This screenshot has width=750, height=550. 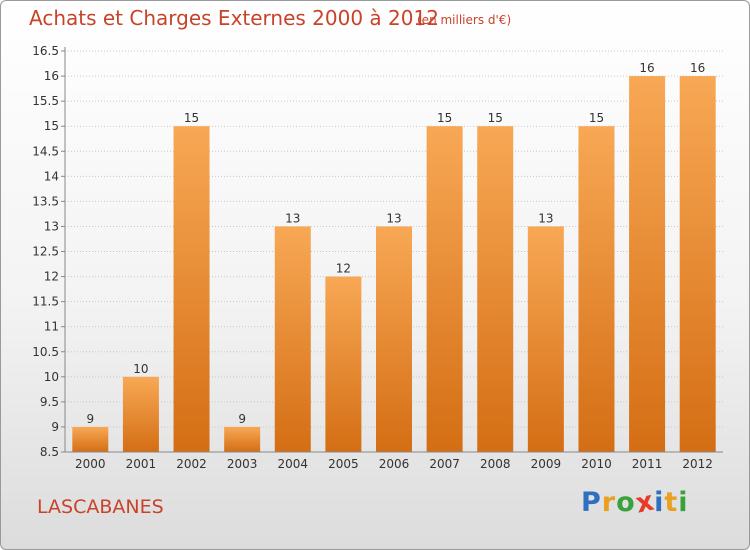 I want to click on chart-title: Achats et Charges Externes 2000 à 2012, so click(x=234, y=18).